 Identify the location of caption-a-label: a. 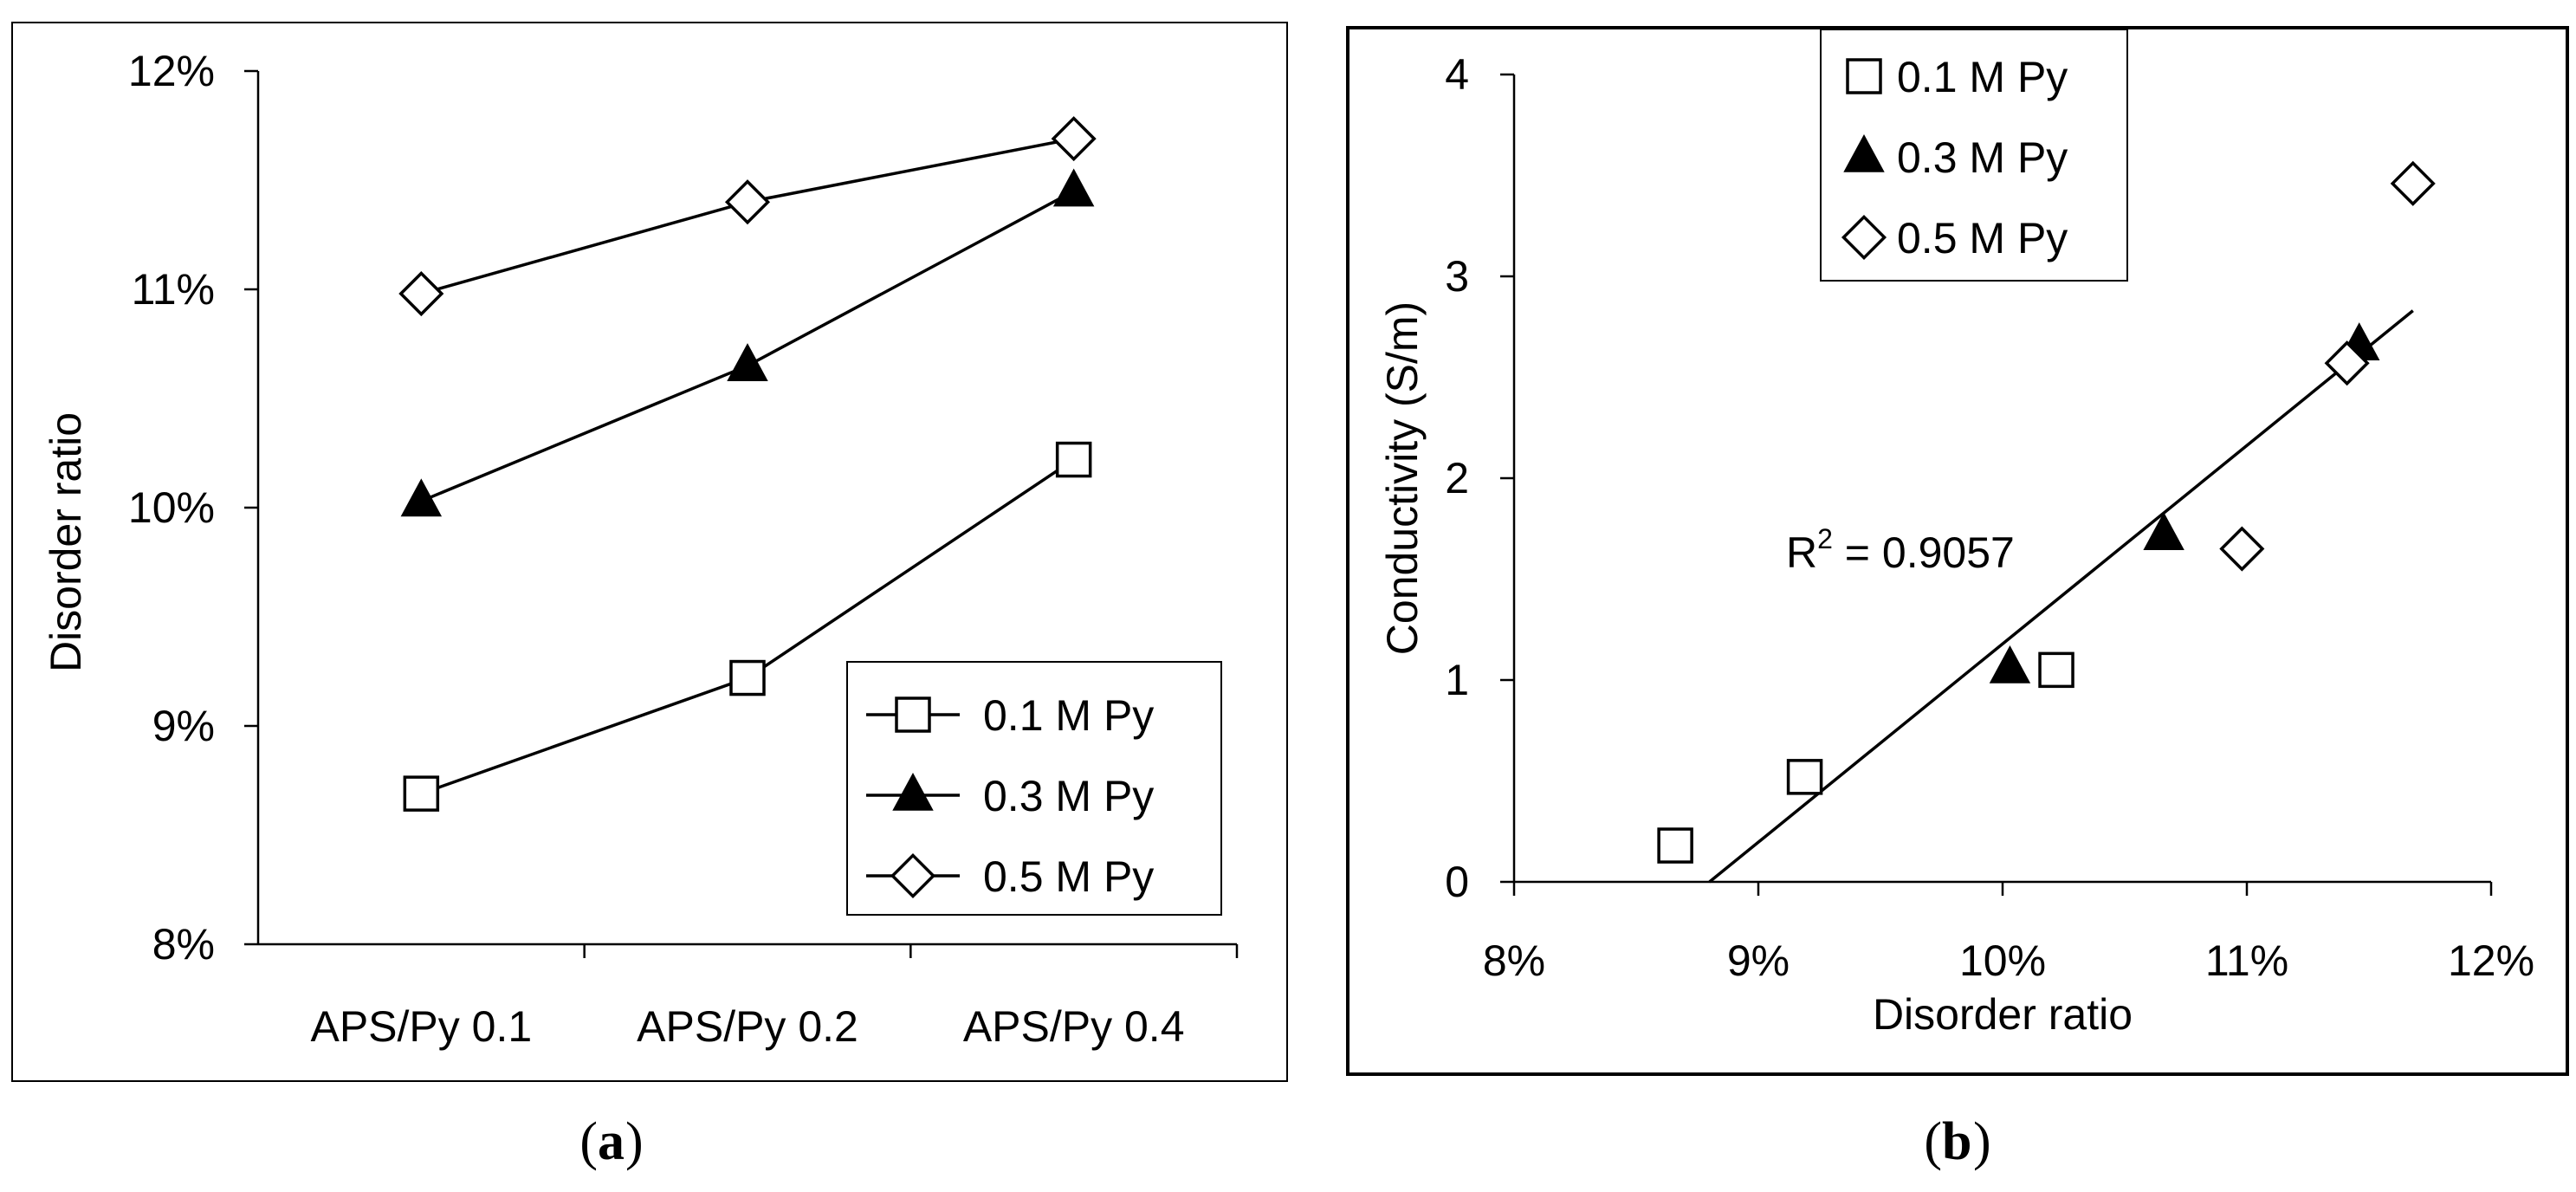
(611, 1141).